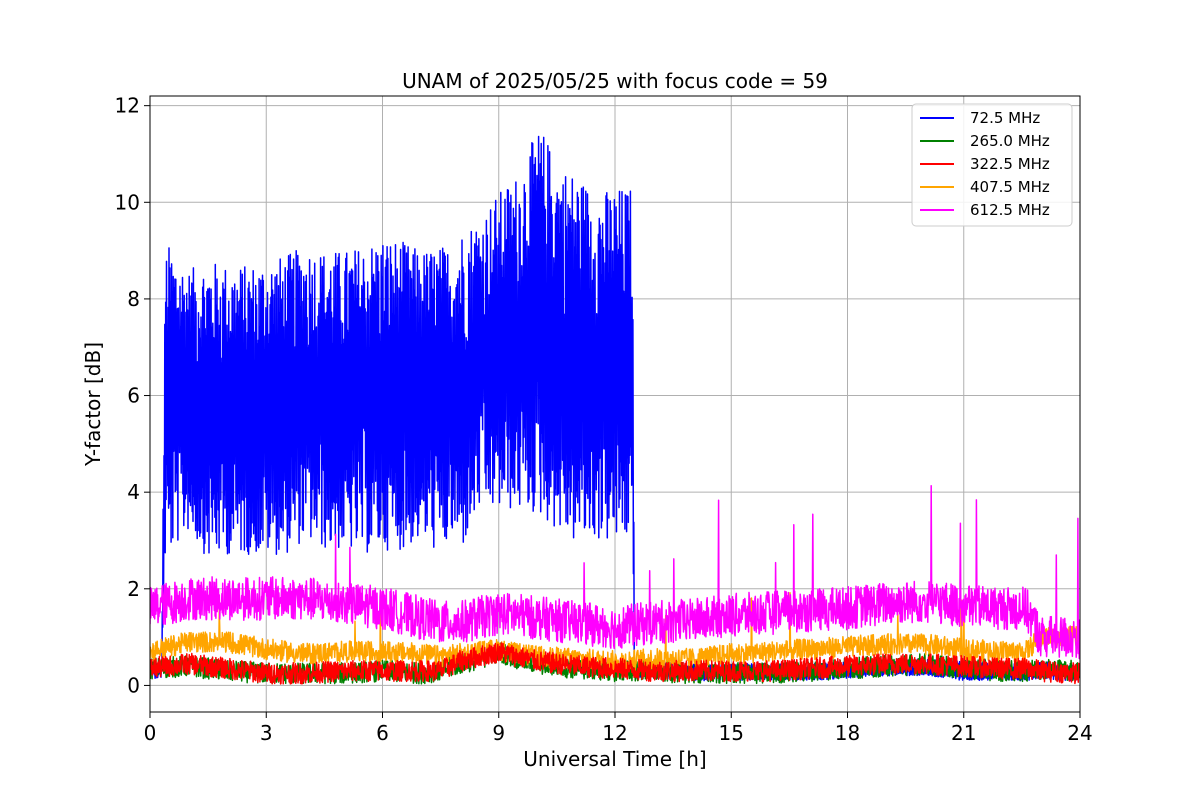  What do you see at coordinates (266, 733) in the screenshot?
I see `x-tick-label: 3` at bounding box center [266, 733].